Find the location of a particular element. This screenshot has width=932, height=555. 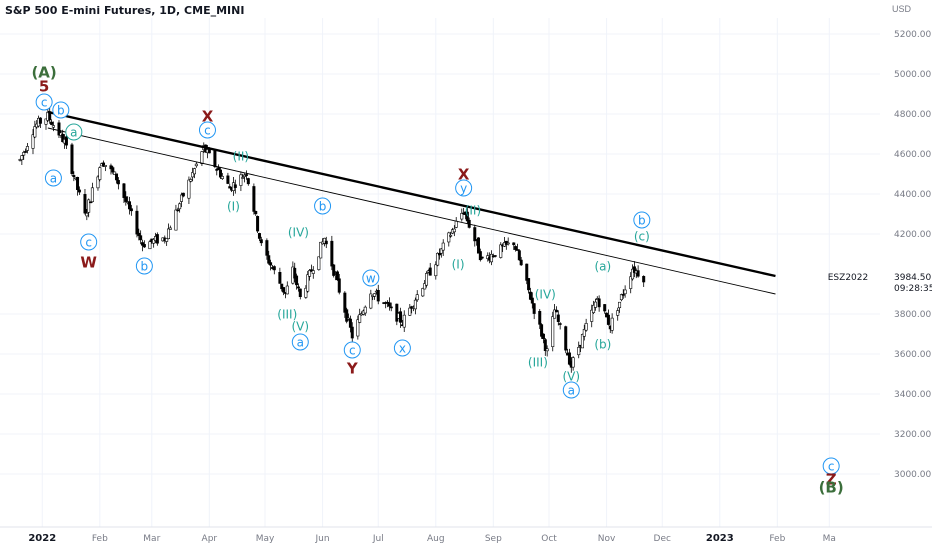

time-tick-label: Ma is located at coordinates (829, 539).